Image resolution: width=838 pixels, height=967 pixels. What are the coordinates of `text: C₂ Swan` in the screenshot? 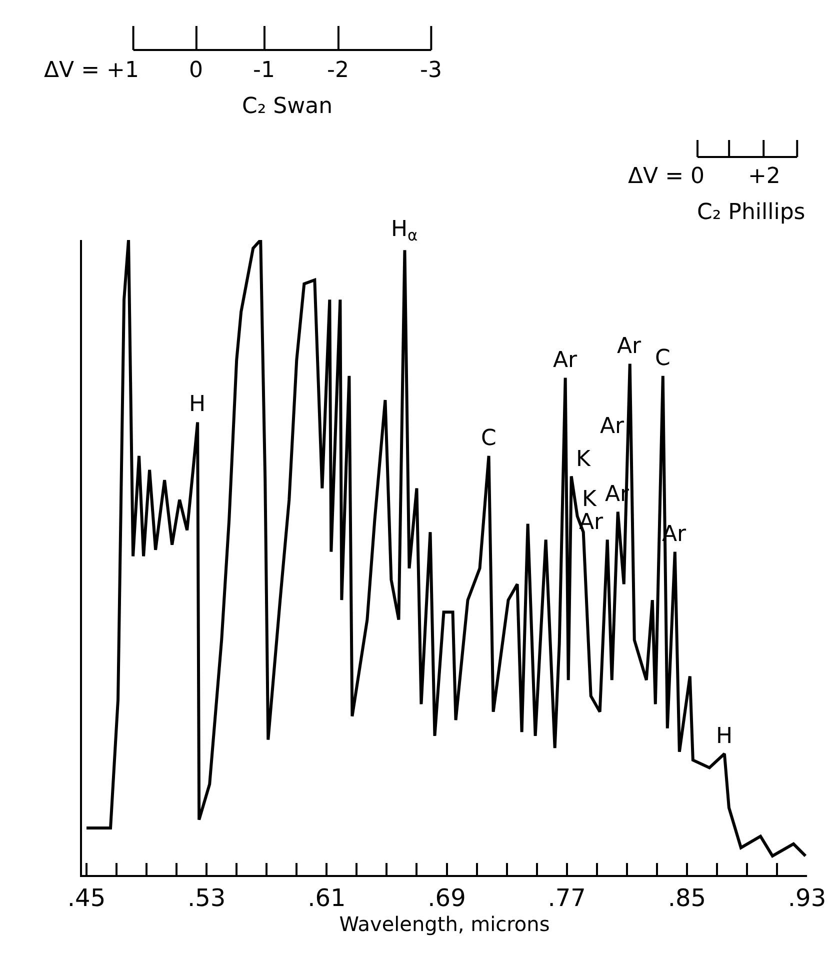 It's located at (287, 106).